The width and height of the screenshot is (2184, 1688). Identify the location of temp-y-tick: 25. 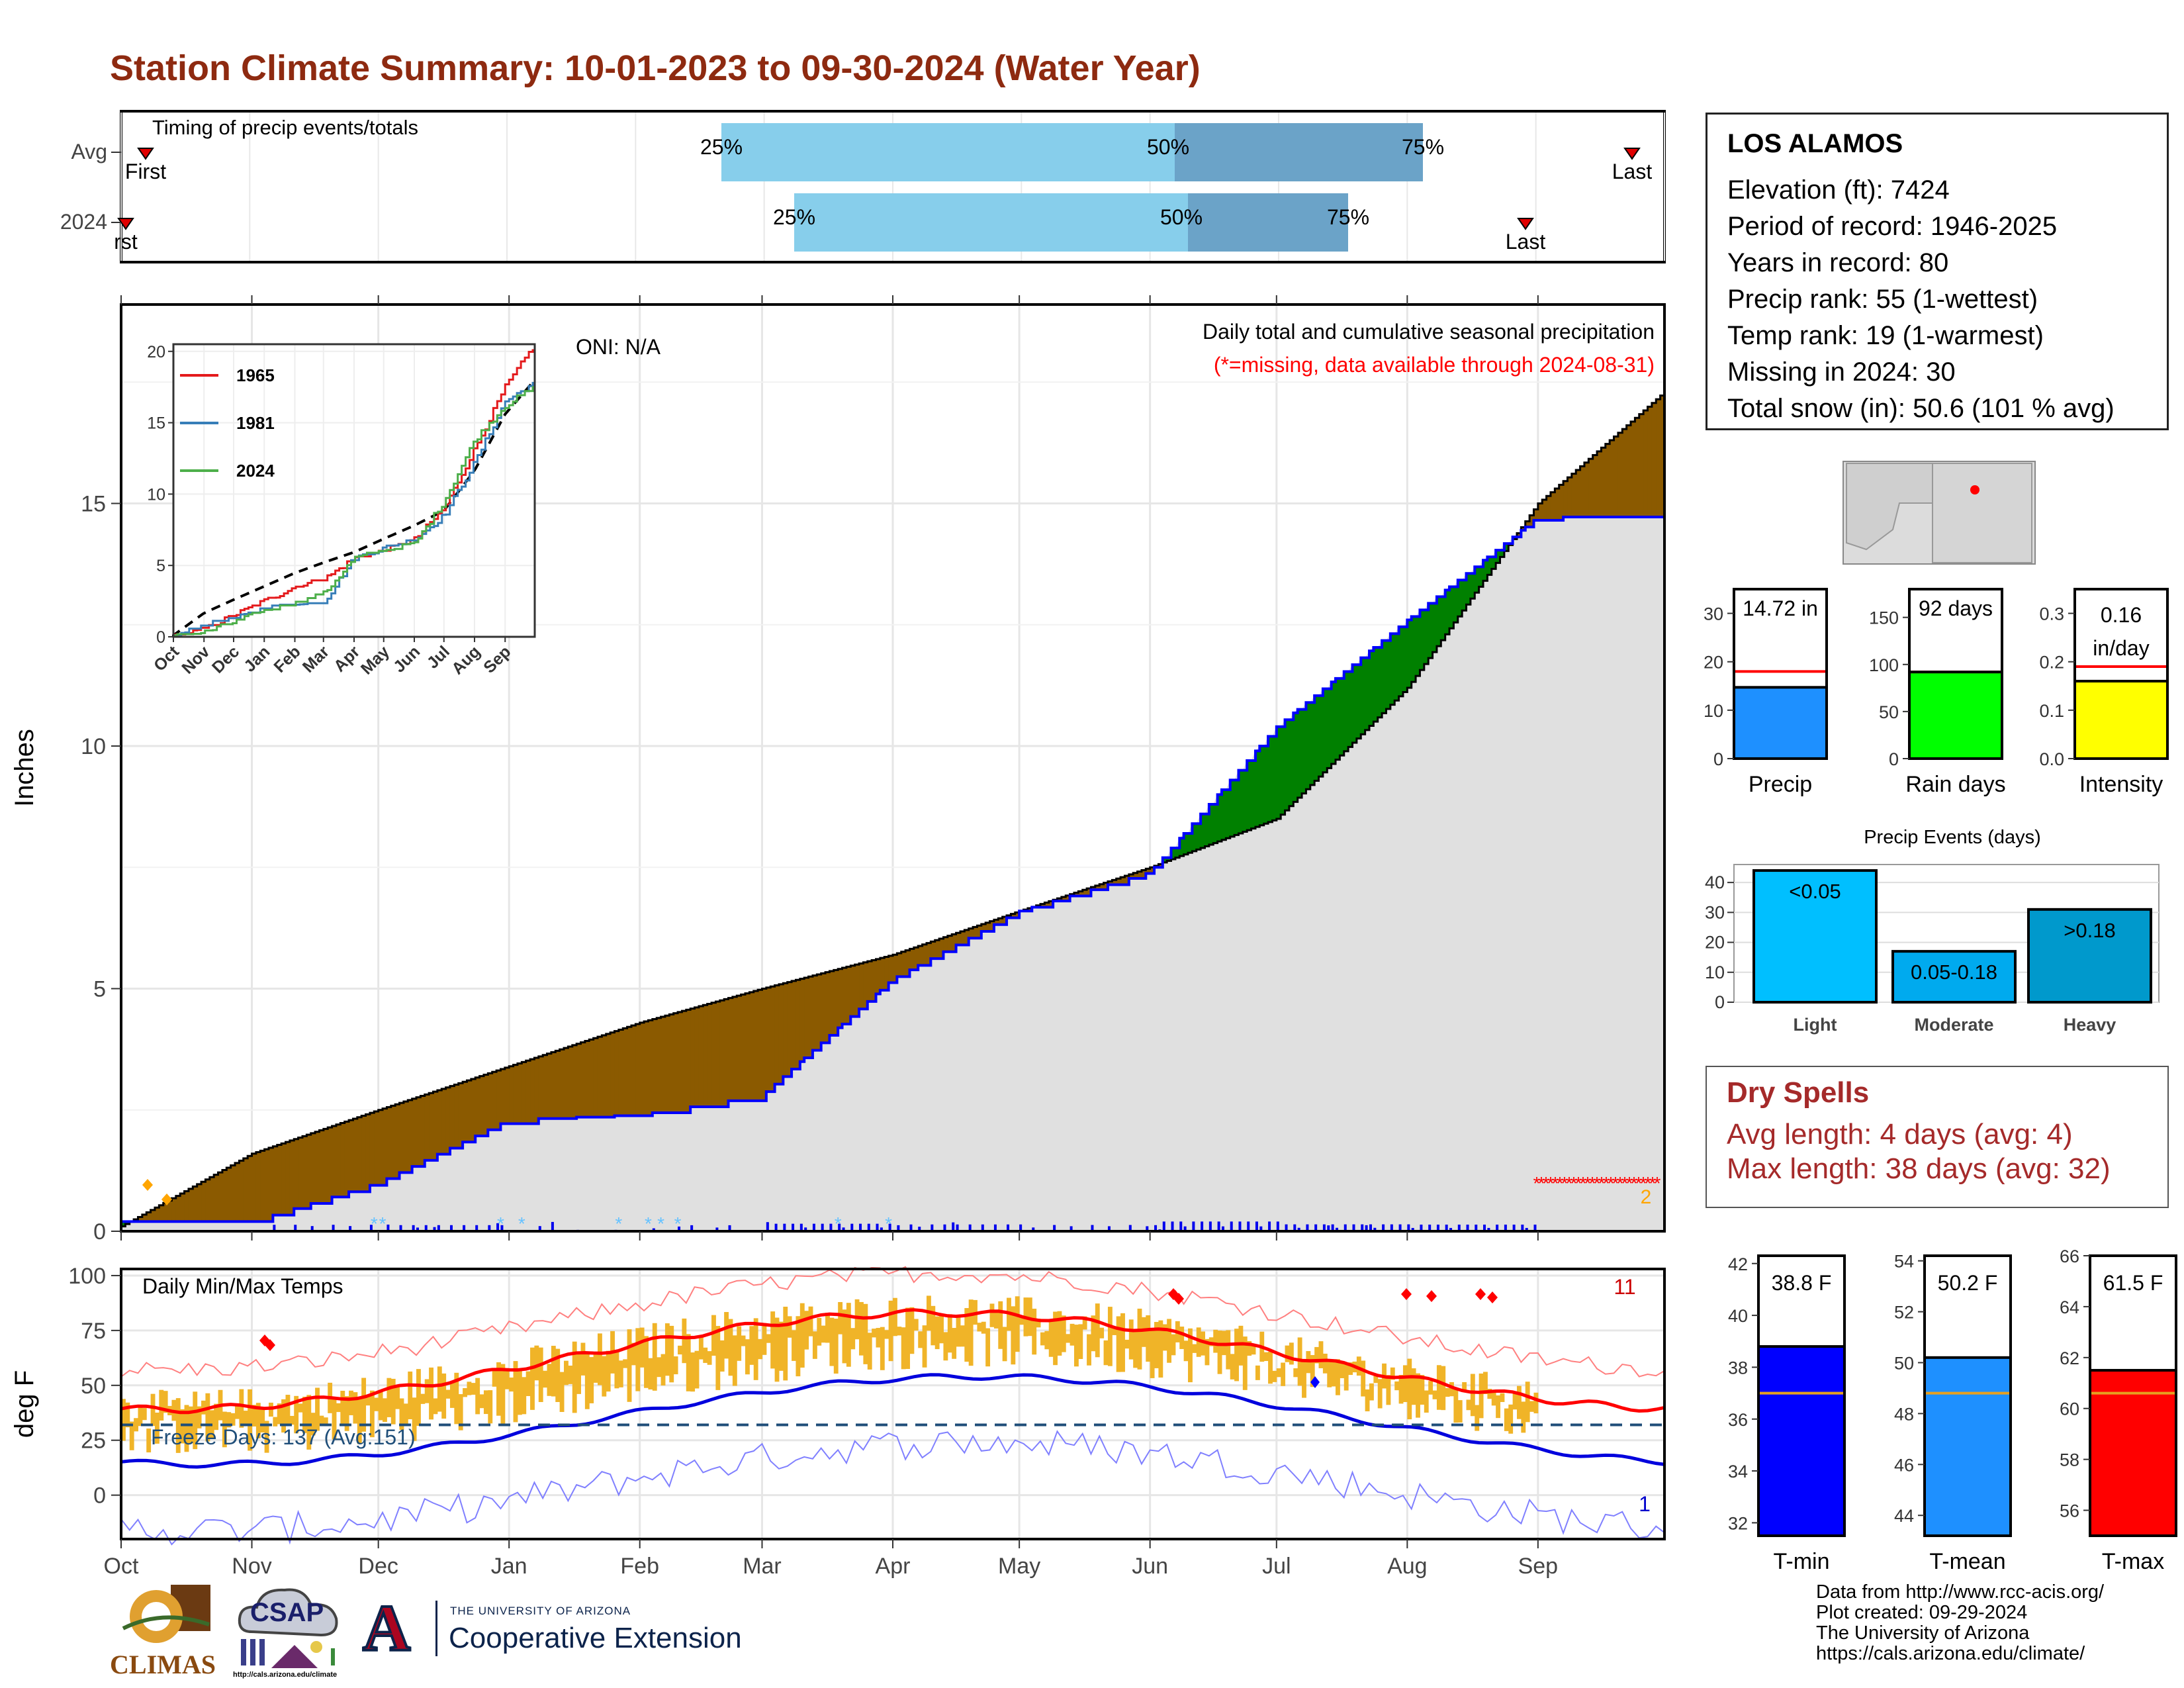
(93, 1441).